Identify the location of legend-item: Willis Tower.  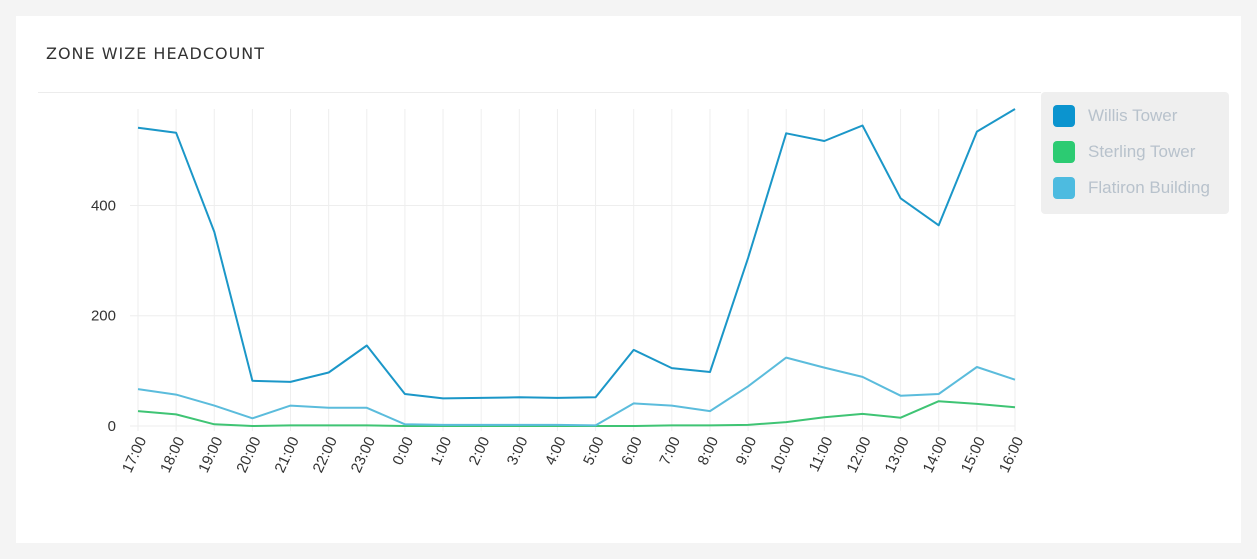
(1115, 116).